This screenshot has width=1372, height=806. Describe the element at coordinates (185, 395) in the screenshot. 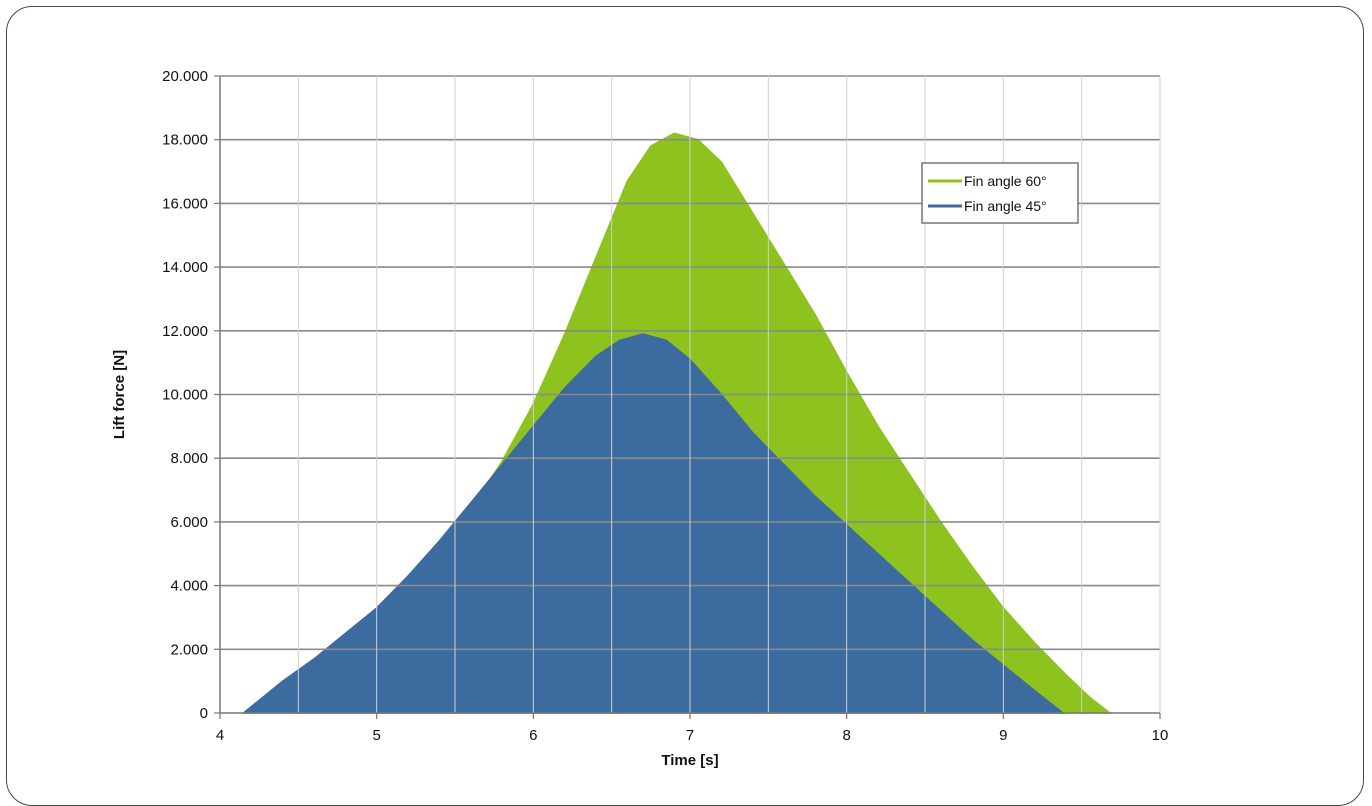

I see `y-tick-label-5: 10.000` at that location.